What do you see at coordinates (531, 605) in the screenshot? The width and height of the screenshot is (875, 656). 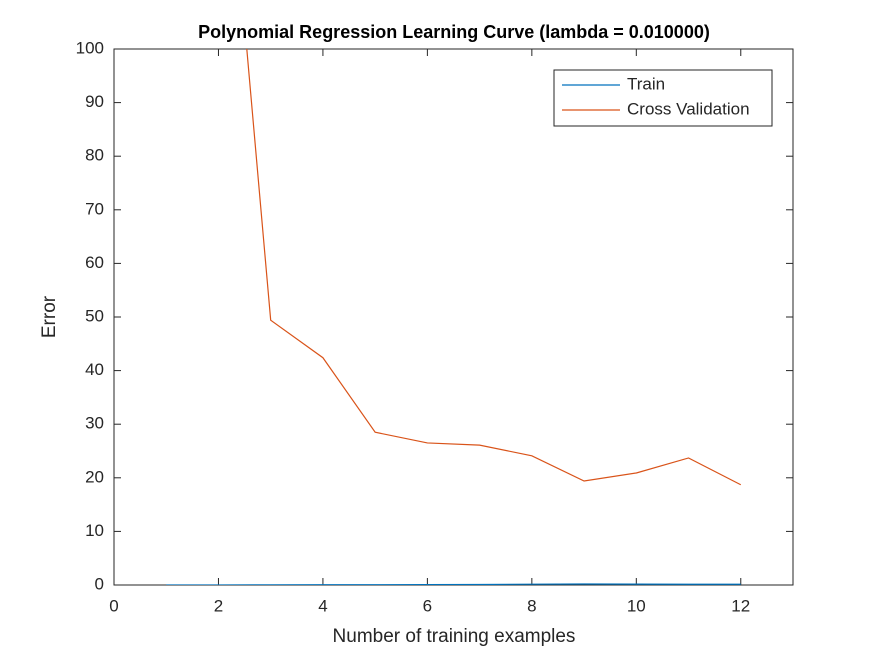 I see `x-tick-label: 8` at bounding box center [531, 605].